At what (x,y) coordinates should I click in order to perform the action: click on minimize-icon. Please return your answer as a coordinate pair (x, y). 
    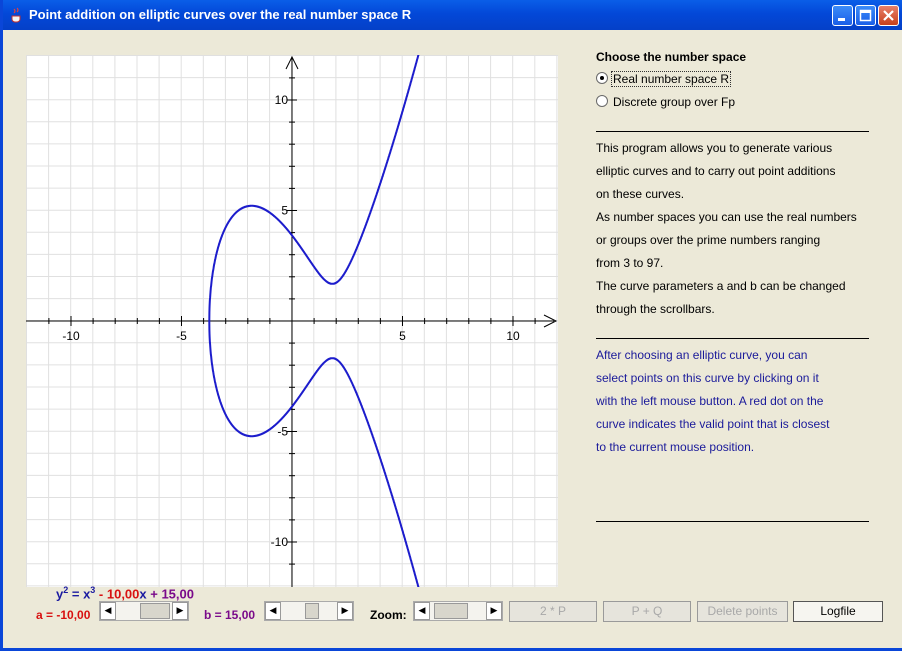
    Looking at the image, I should click on (842, 15).